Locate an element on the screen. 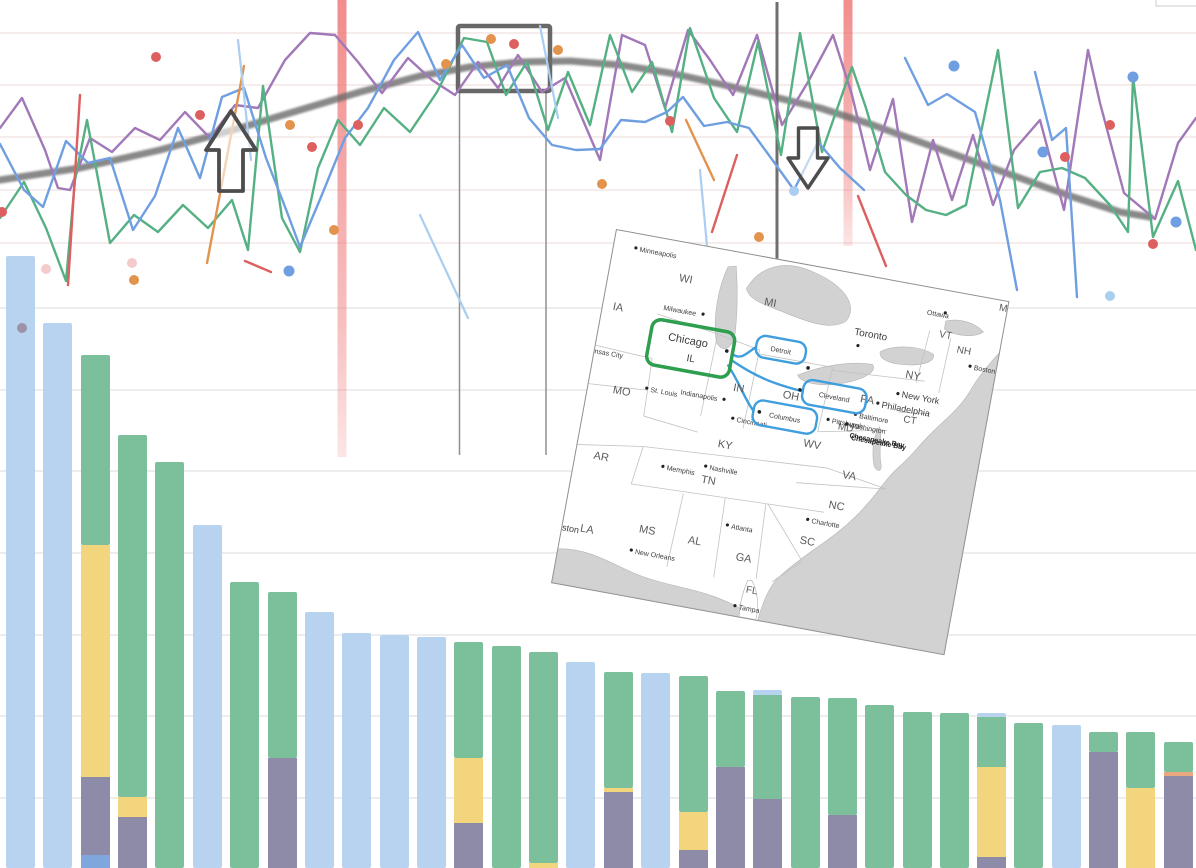  map-state-label: NY is located at coordinates (913, 376).